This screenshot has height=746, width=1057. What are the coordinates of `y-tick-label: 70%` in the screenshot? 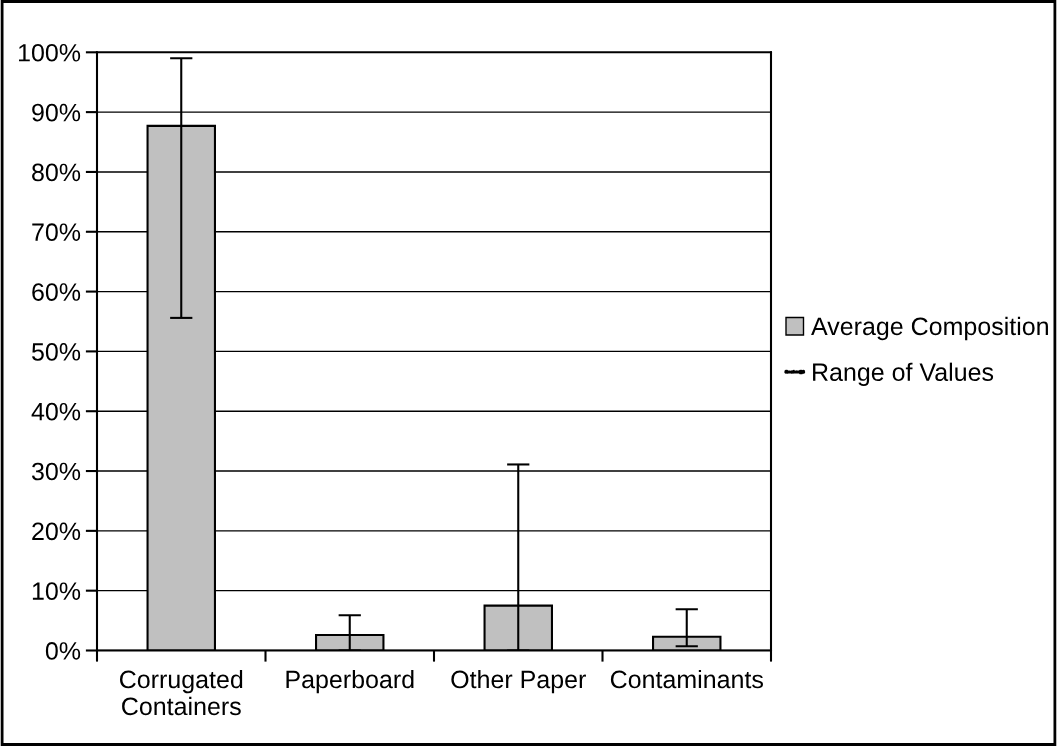 It's located at (56, 232).